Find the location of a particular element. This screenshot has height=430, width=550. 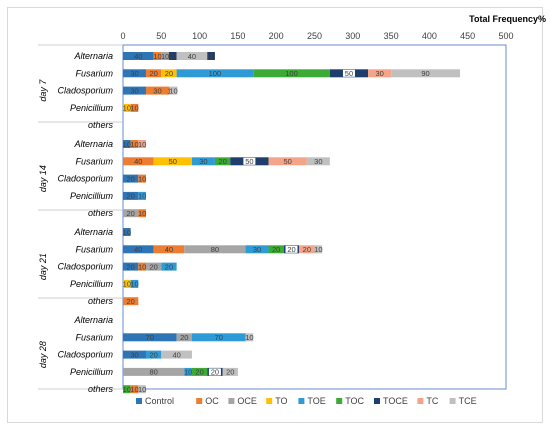

data-label: 90 is located at coordinates (425, 73).